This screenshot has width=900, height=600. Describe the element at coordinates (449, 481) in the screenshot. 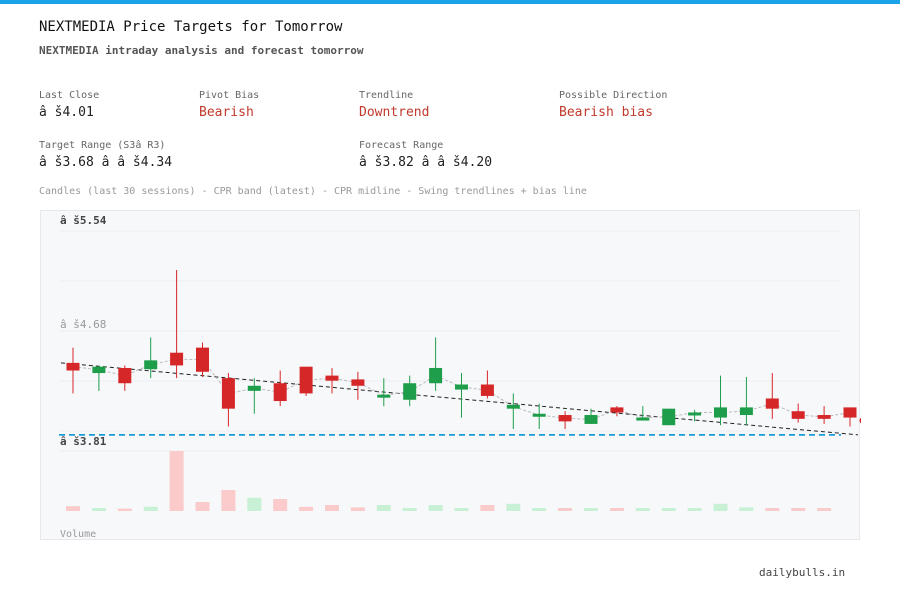

I see `volume-bars` at that location.